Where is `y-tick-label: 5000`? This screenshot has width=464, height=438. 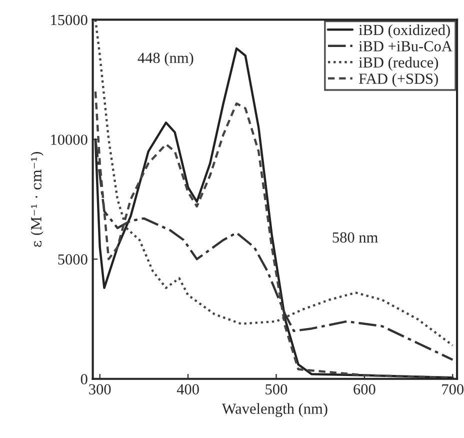
y-tick-label: 5000 is located at coordinates (73, 259).